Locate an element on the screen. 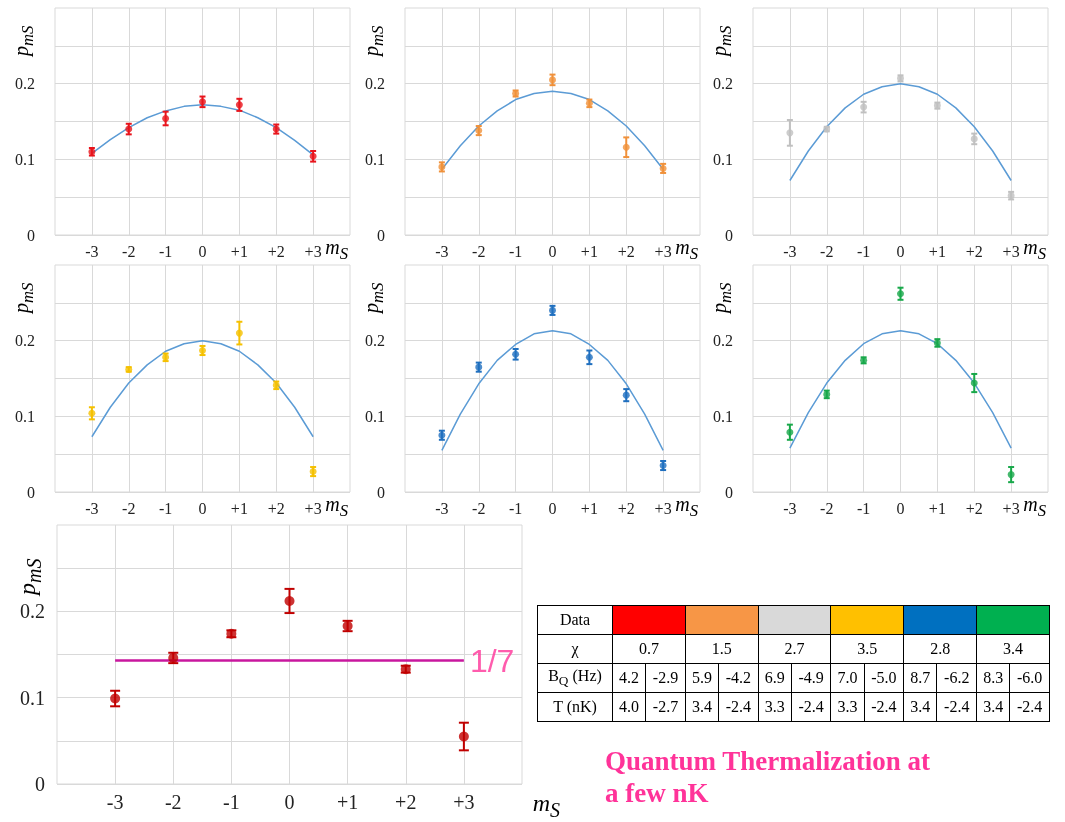 This screenshot has height=822, width=1065. text: -2.7 is located at coordinates (665, 706).